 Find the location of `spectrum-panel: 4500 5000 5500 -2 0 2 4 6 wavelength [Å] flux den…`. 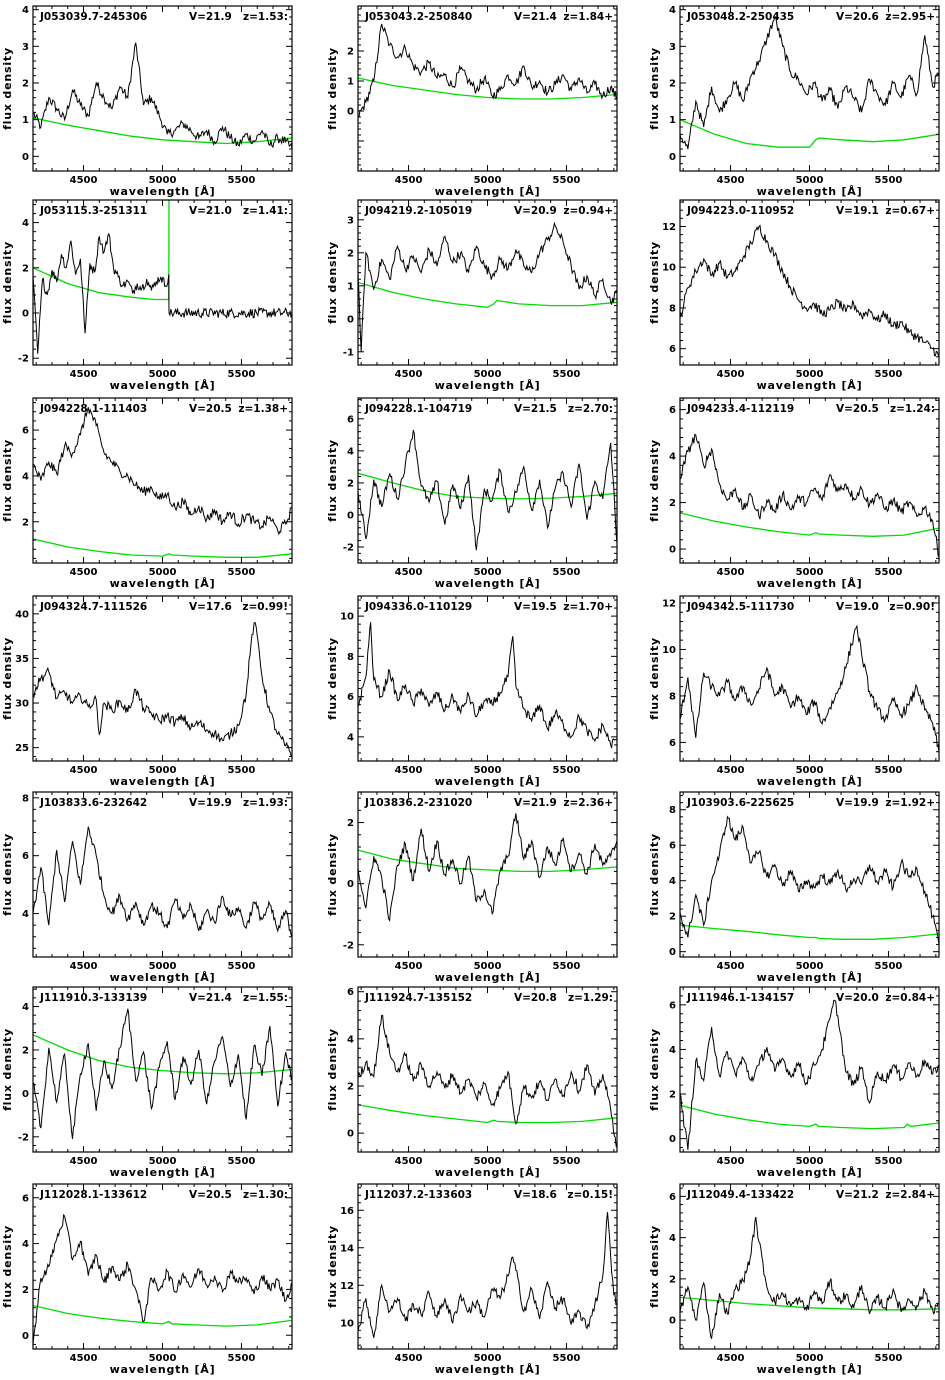

spectrum-panel: 4500 5000 5500 -2 0 2 4 6 wavelength [Å] flux den… is located at coordinates (472, 493).